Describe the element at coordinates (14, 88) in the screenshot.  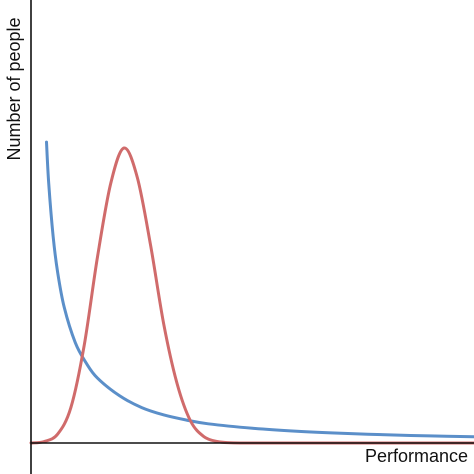
I see `y-axis-label: Number of people` at that location.